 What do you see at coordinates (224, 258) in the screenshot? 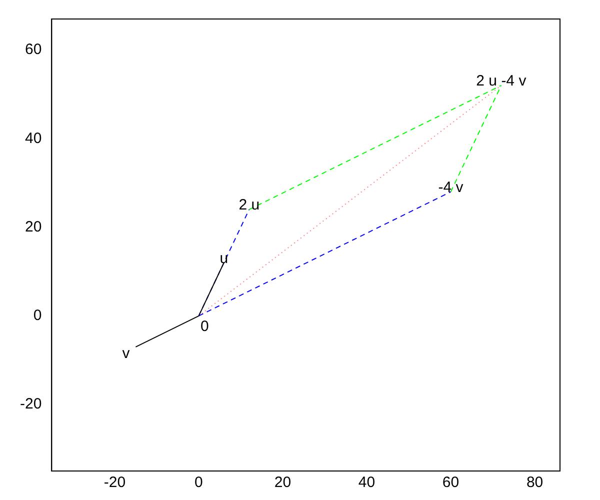
I see `annotation: u` at bounding box center [224, 258].